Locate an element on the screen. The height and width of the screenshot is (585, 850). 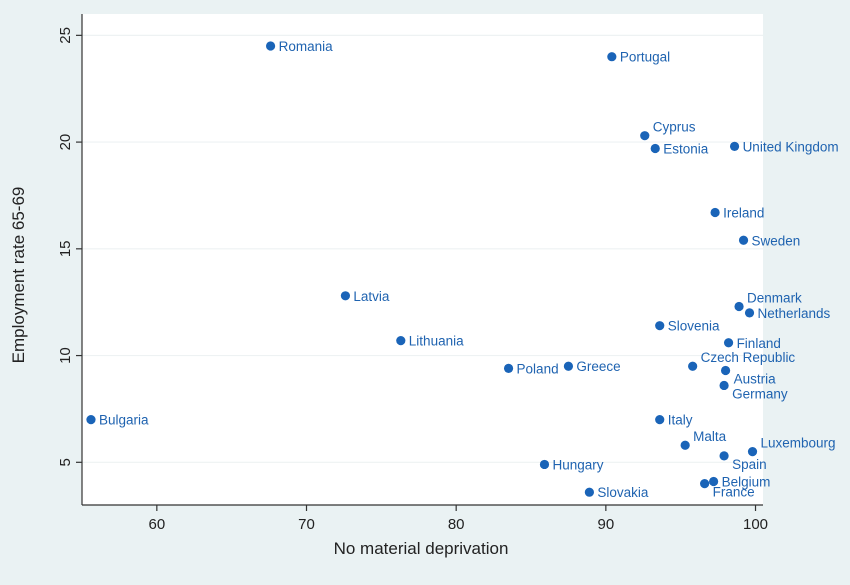
y-axis-title: Employment rate 65-69 is located at coordinates (18, 275).